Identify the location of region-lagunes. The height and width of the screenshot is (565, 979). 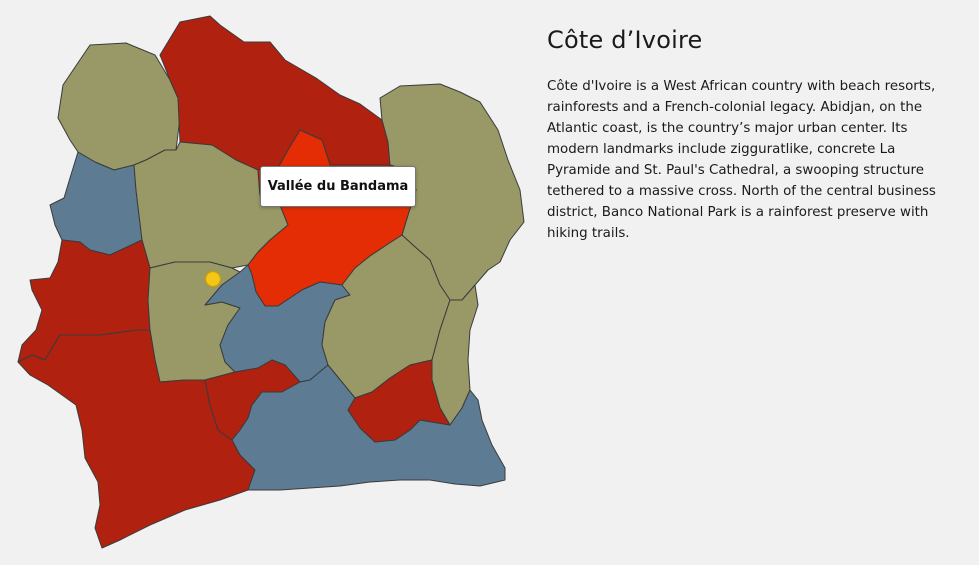
(368, 427).